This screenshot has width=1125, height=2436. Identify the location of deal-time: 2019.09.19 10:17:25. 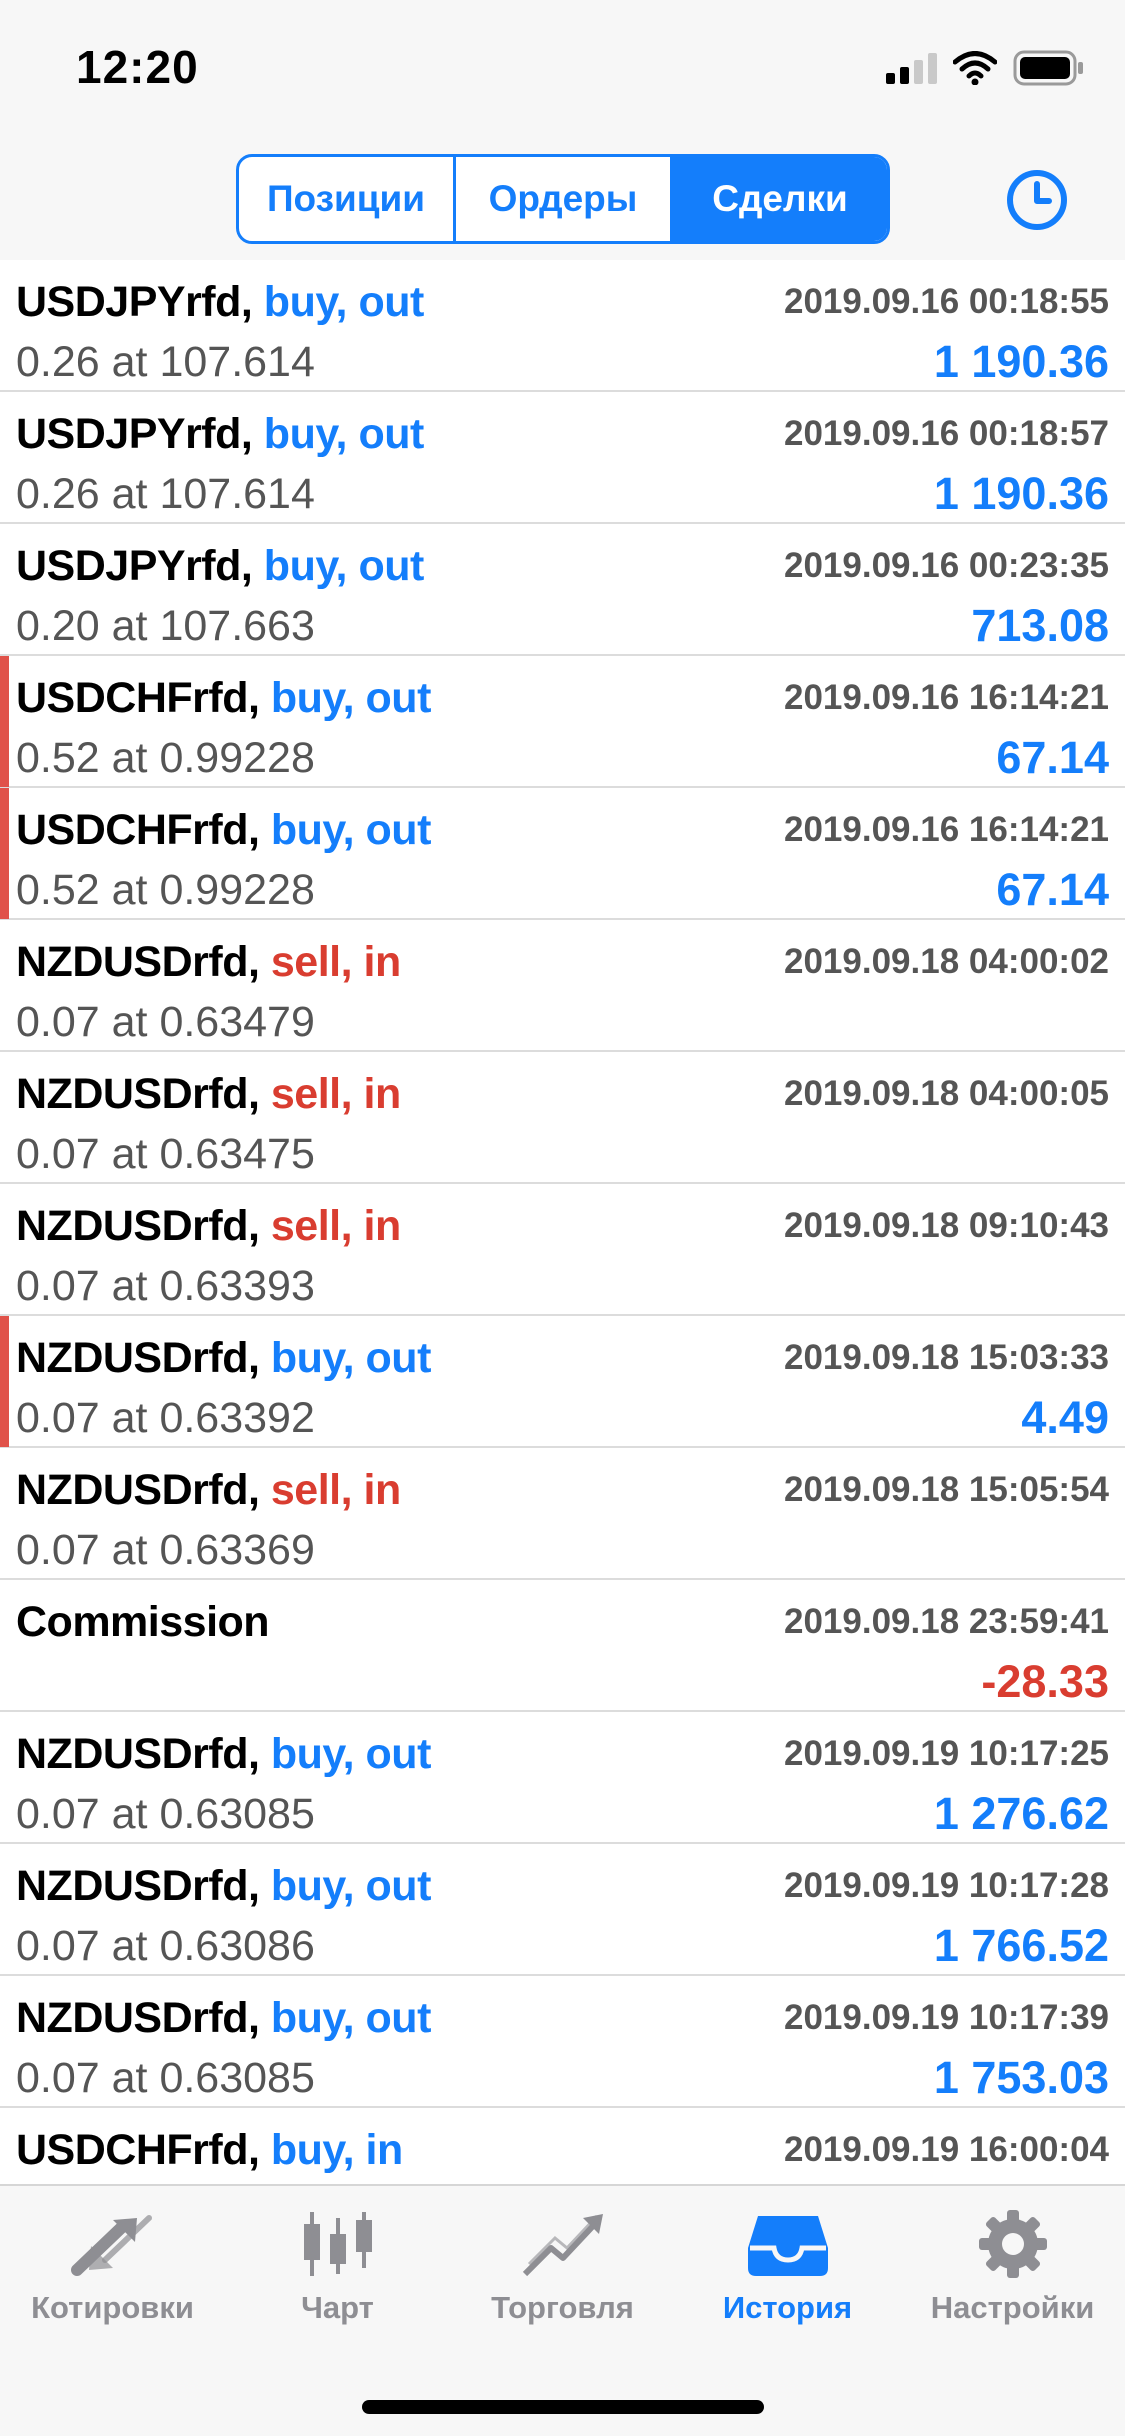
(946, 1753).